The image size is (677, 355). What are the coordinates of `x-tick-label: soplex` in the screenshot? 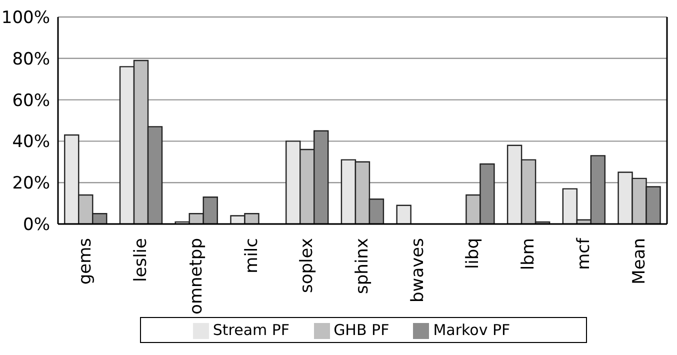 It's located at (307, 265).